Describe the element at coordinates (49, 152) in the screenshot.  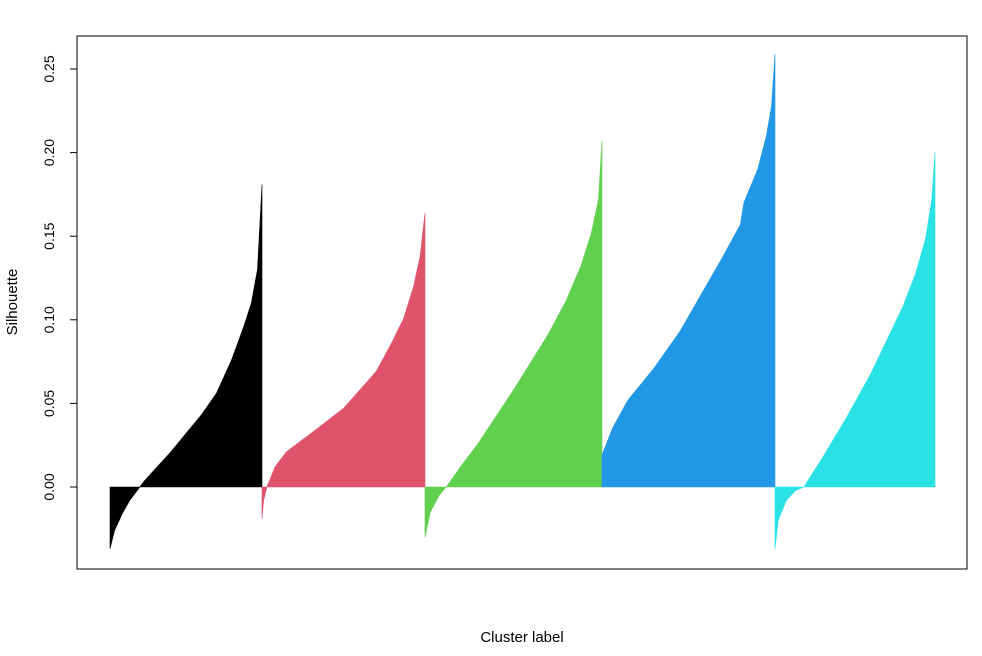
I see `y-tick-label: 0.20` at that location.